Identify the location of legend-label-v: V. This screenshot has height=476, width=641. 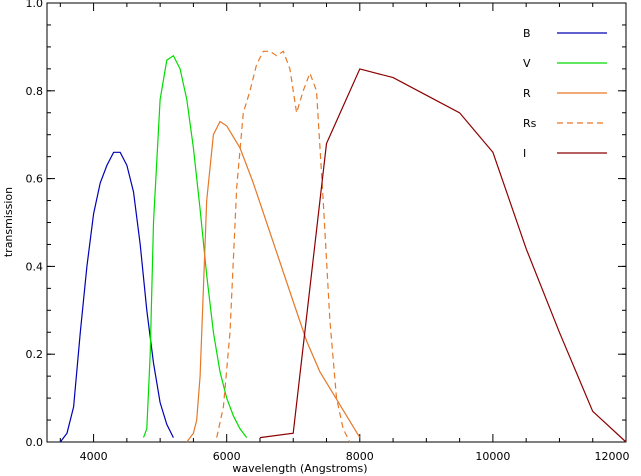
(527, 63).